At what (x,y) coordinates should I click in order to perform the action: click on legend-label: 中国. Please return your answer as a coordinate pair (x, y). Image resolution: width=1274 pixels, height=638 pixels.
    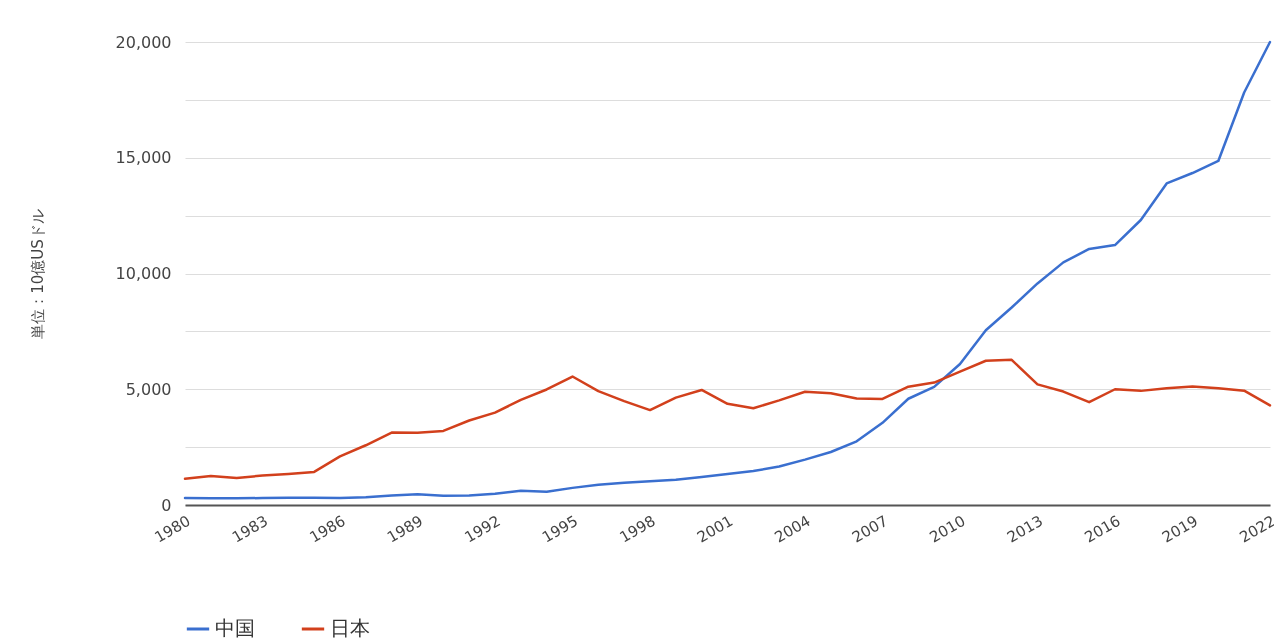
    Looking at the image, I should click on (235, 627).